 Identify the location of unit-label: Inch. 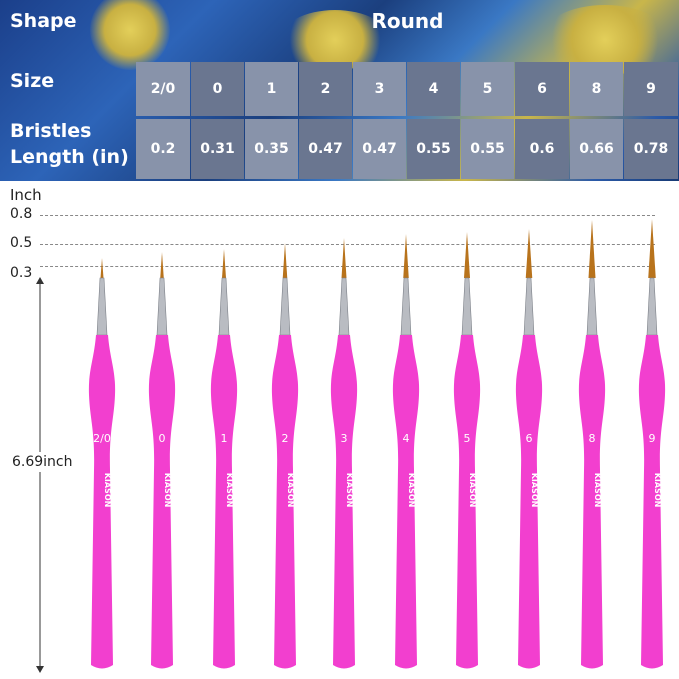
(26, 195).